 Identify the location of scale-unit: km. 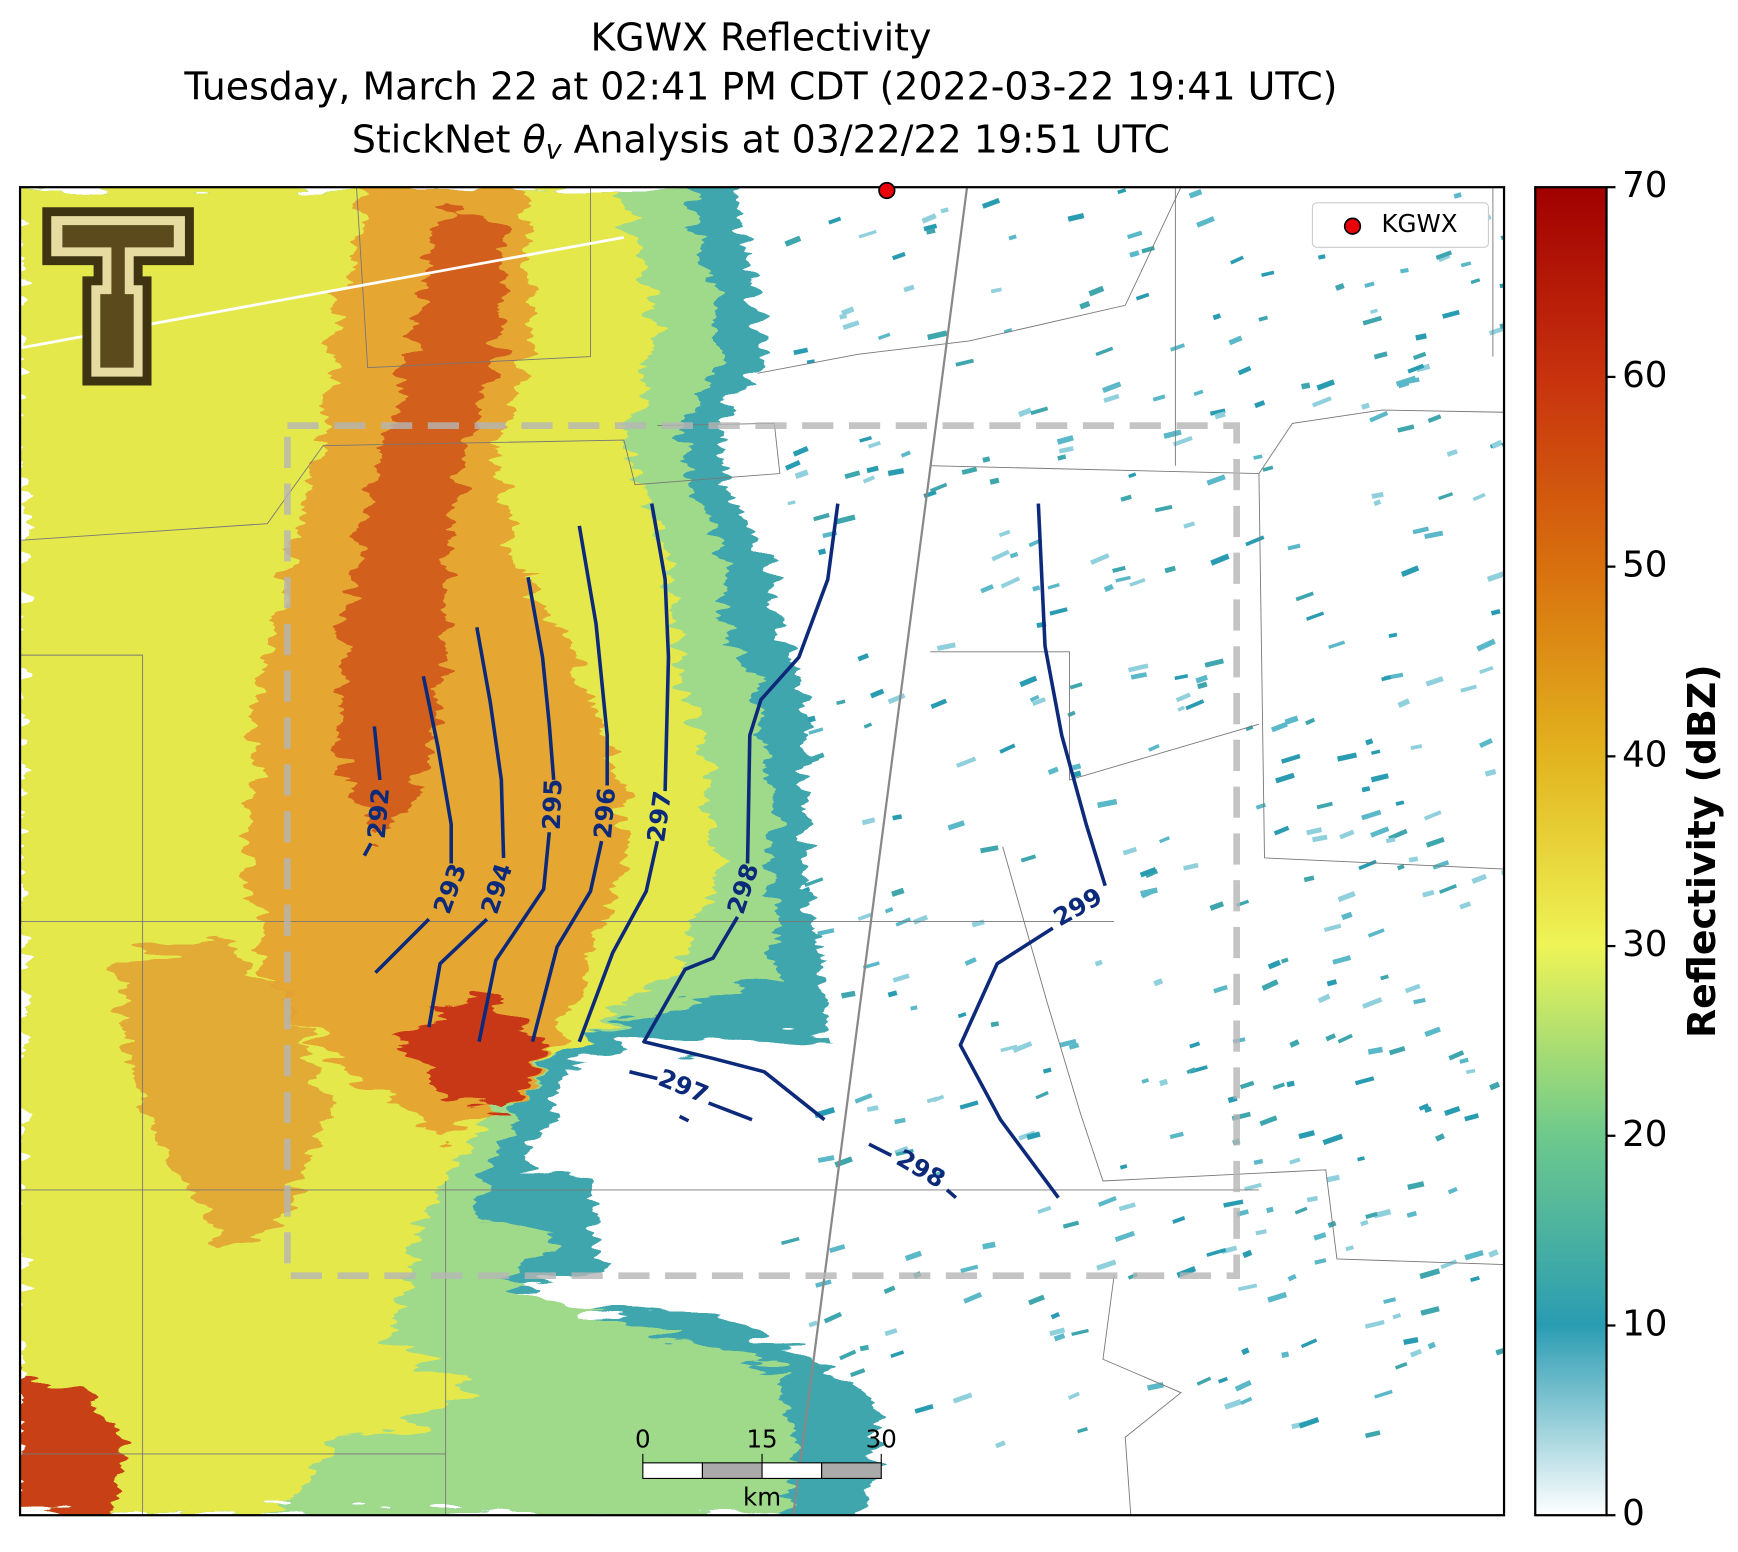
(762, 1496).